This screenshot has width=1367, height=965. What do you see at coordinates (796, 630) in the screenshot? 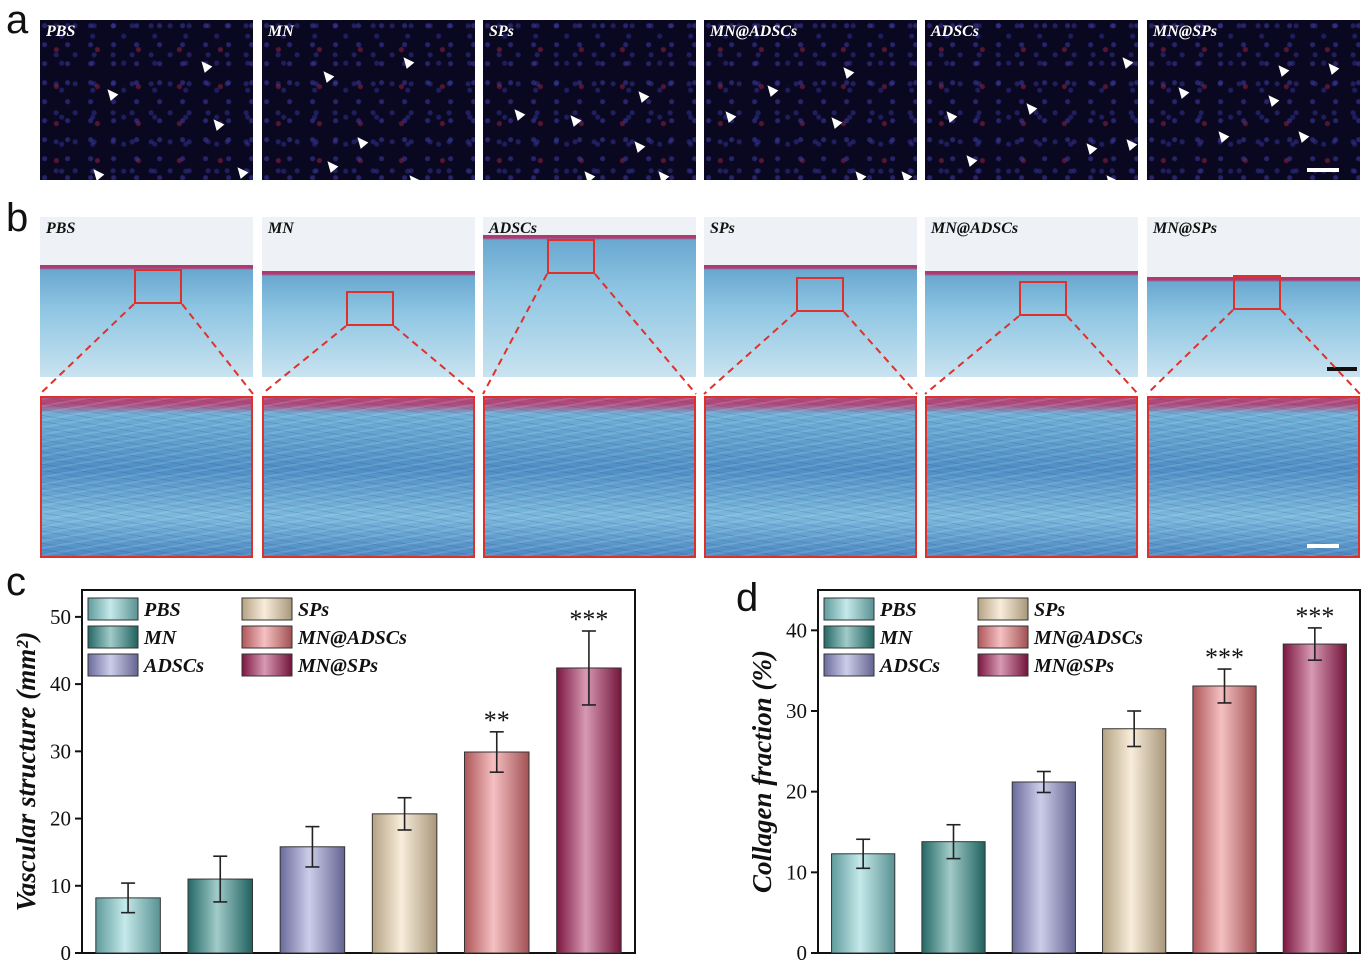
I see `y-tick-label: 40` at bounding box center [796, 630].